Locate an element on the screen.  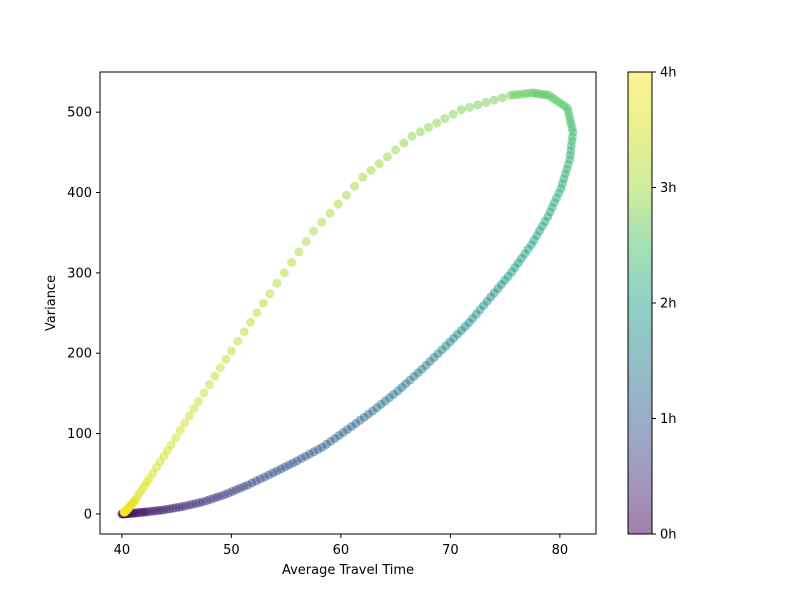
y-tick-label: 300 is located at coordinates (79, 273).